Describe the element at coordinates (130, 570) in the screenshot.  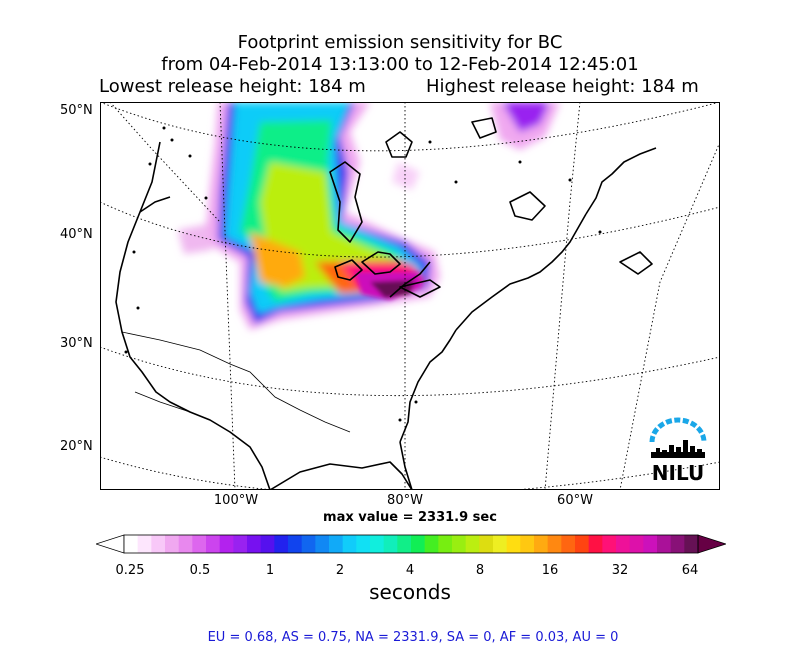
I see `colorbar-tick: 0.25` at that location.